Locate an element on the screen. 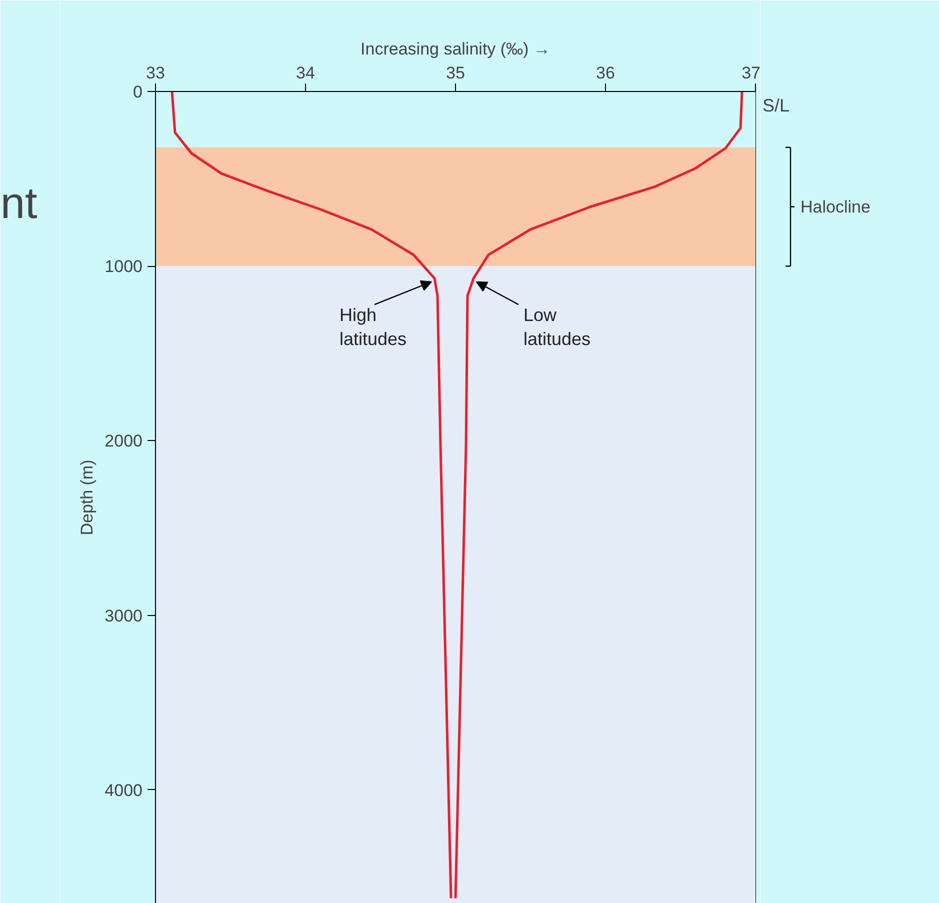 This screenshot has height=903, width=939. annotation: Low latitudes is located at coordinates (557, 327).